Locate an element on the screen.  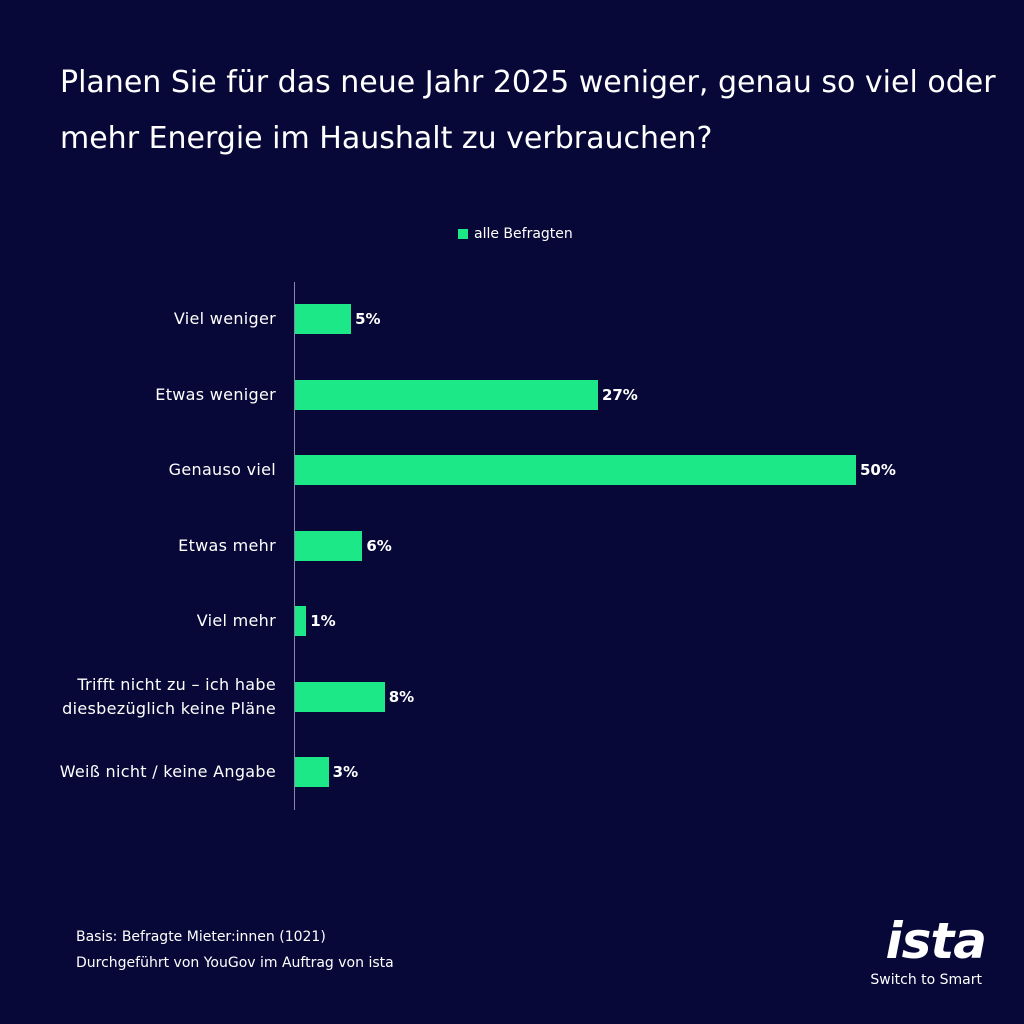
category-label: Etwas weniger is located at coordinates (215, 394).